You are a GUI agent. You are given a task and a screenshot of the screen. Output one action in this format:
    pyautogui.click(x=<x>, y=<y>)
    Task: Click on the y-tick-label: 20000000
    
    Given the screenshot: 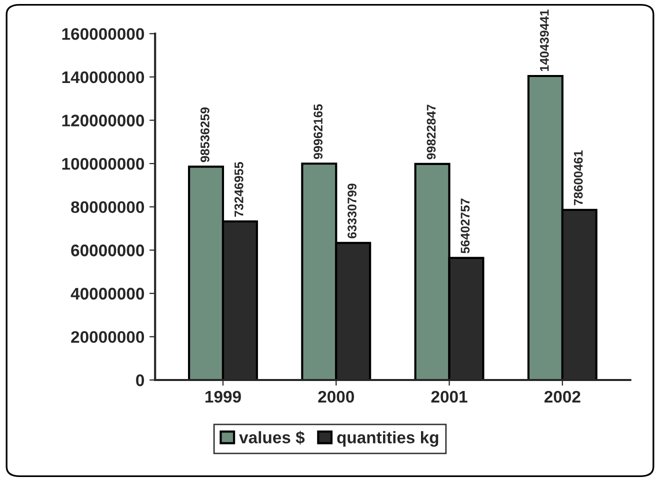 What is the action you would take?
    pyautogui.click(x=107, y=337)
    